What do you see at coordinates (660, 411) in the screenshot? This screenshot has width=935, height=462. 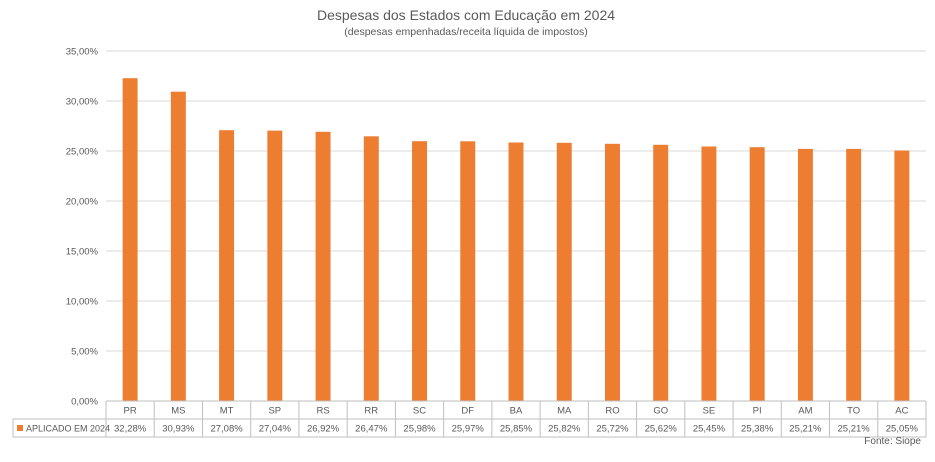 I see `x-category-label: GO` at bounding box center [660, 411].